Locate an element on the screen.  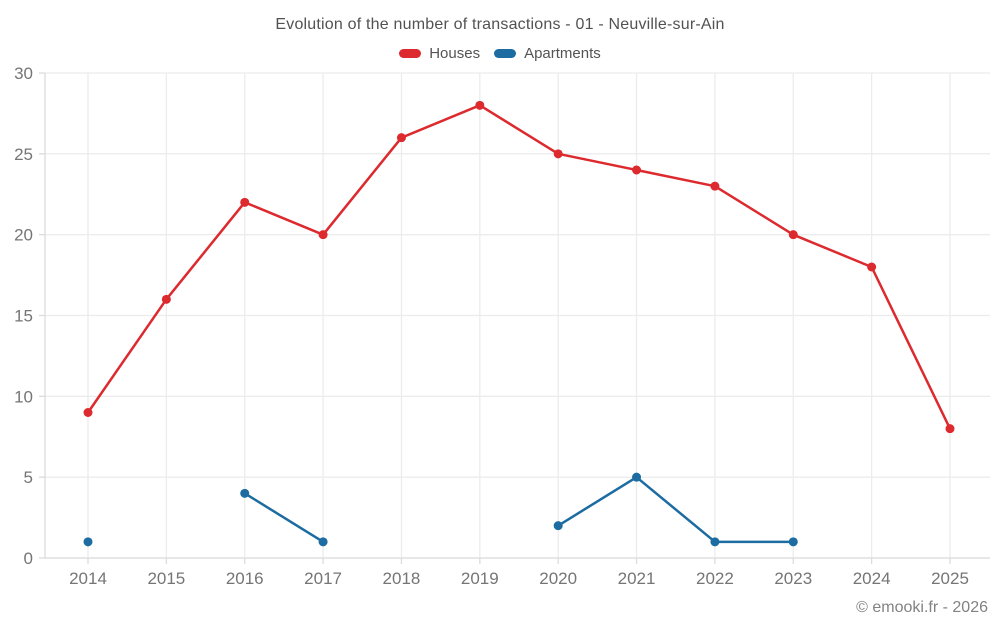
data-point-houses-2017 is located at coordinates (323, 235).